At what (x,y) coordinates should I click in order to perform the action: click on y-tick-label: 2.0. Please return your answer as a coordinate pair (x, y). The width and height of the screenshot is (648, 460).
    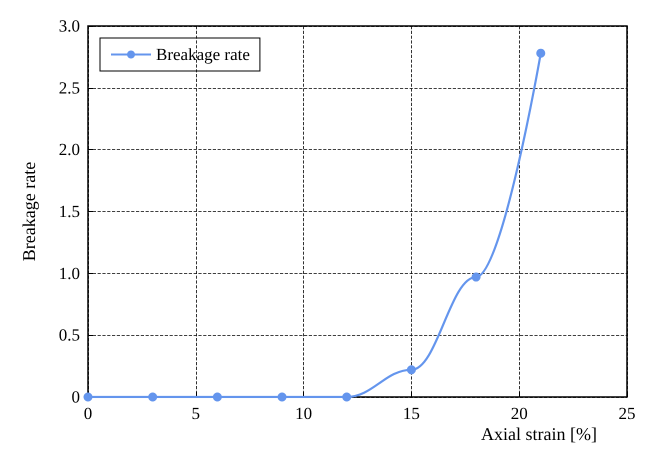
    Looking at the image, I should click on (69, 150).